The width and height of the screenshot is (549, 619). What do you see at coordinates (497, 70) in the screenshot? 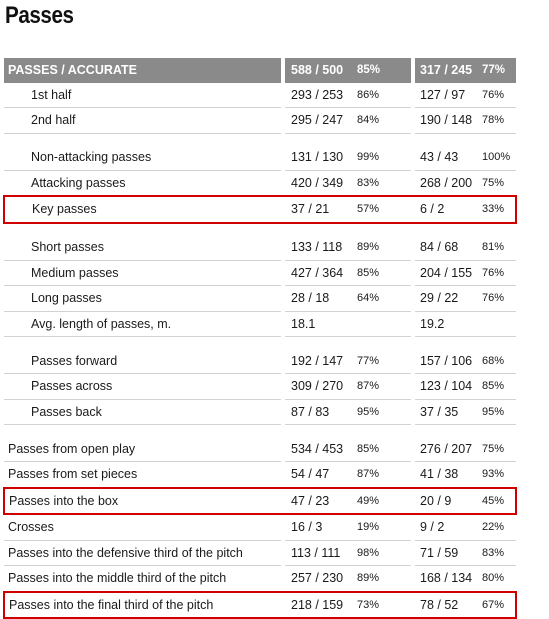
I see `header-team2-pct: 77%` at bounding box center [497, 70].